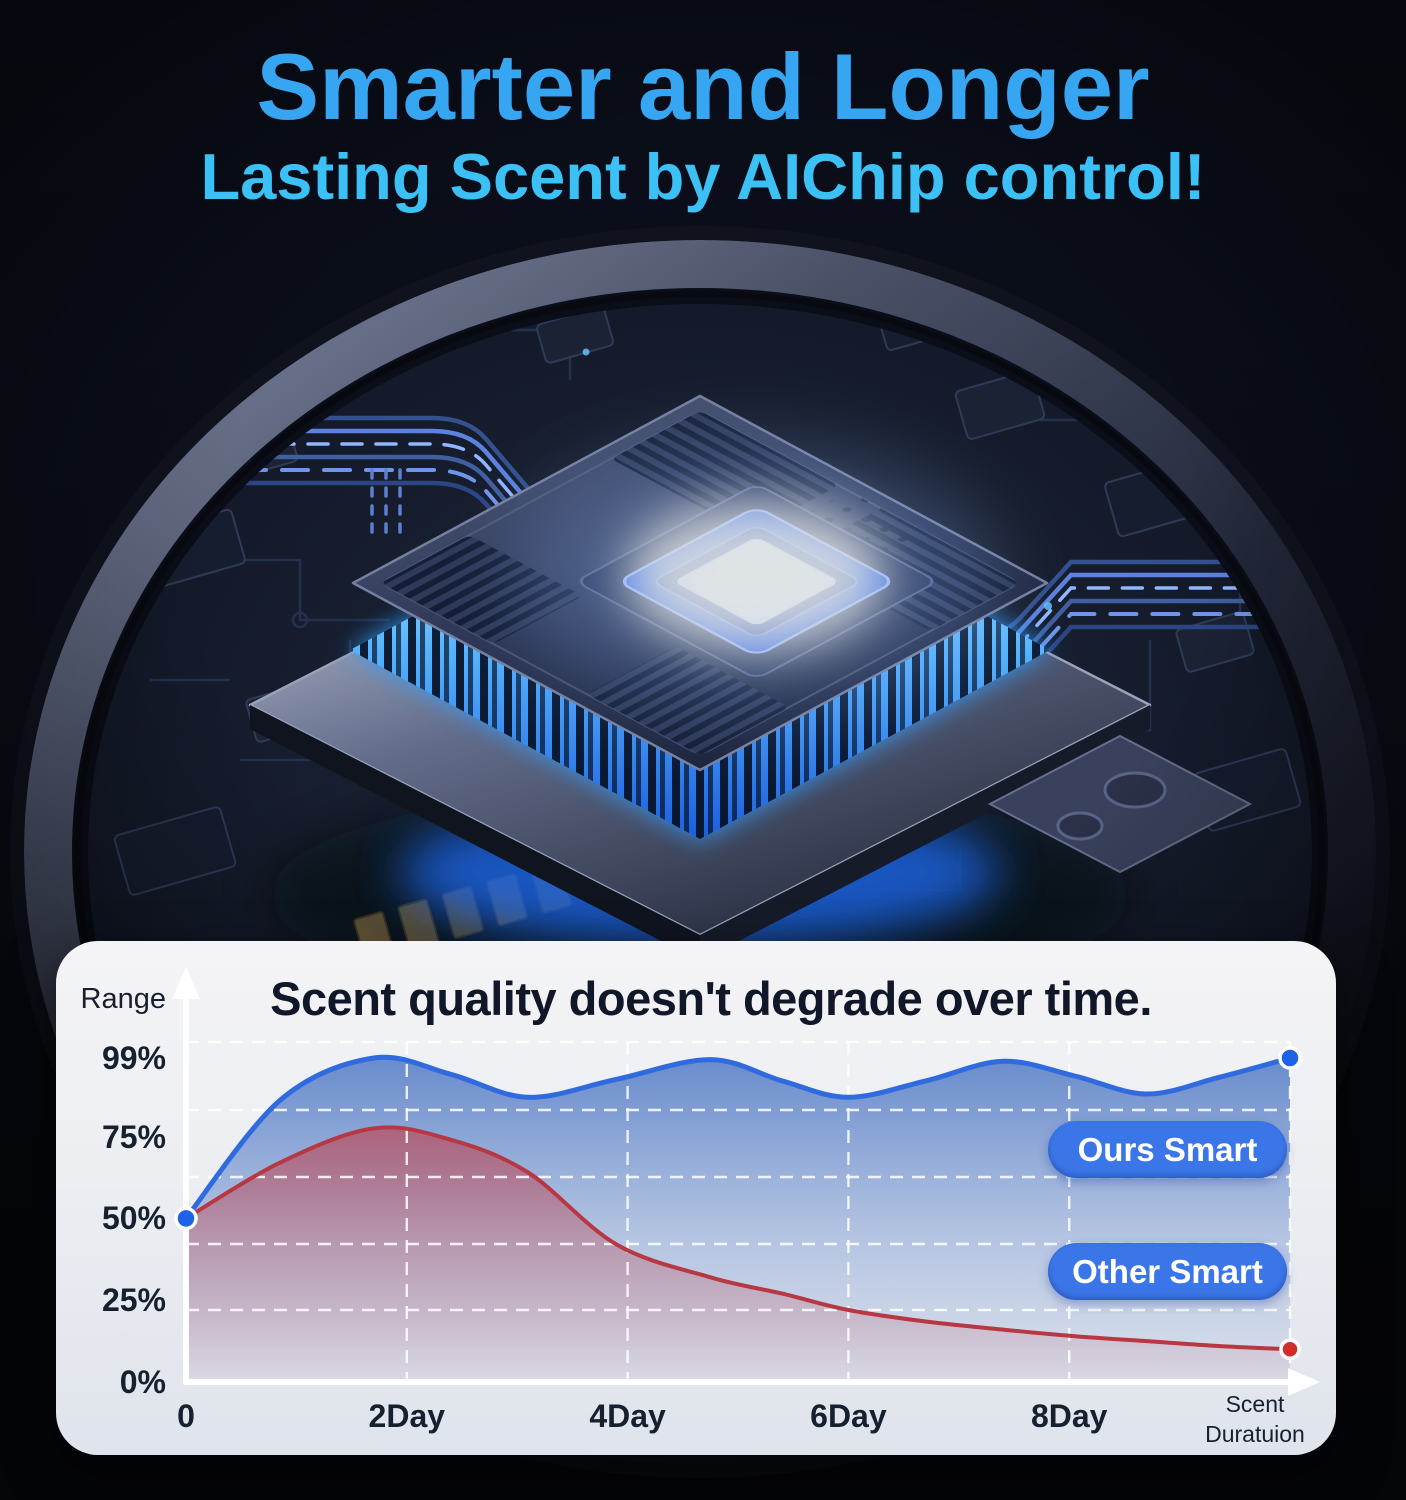  I want to click on y-tick-label: 0%, so click(142, 1382).